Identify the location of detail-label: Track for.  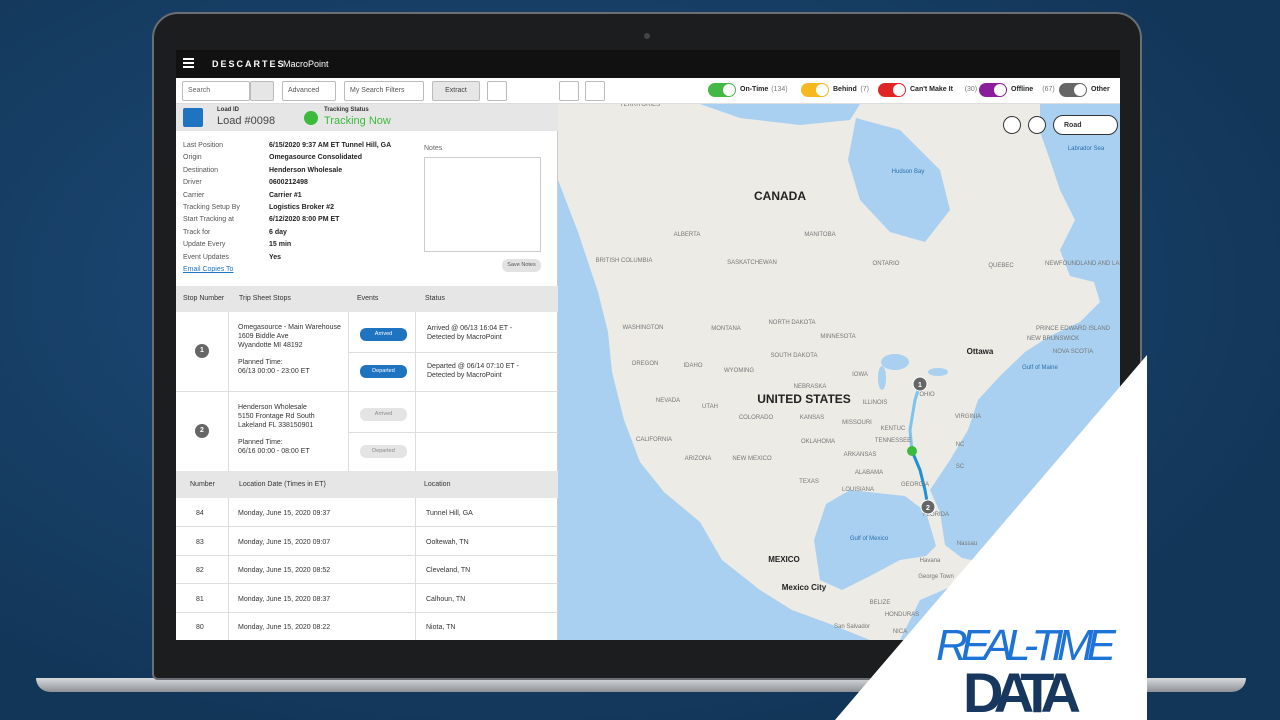
(197, 232).